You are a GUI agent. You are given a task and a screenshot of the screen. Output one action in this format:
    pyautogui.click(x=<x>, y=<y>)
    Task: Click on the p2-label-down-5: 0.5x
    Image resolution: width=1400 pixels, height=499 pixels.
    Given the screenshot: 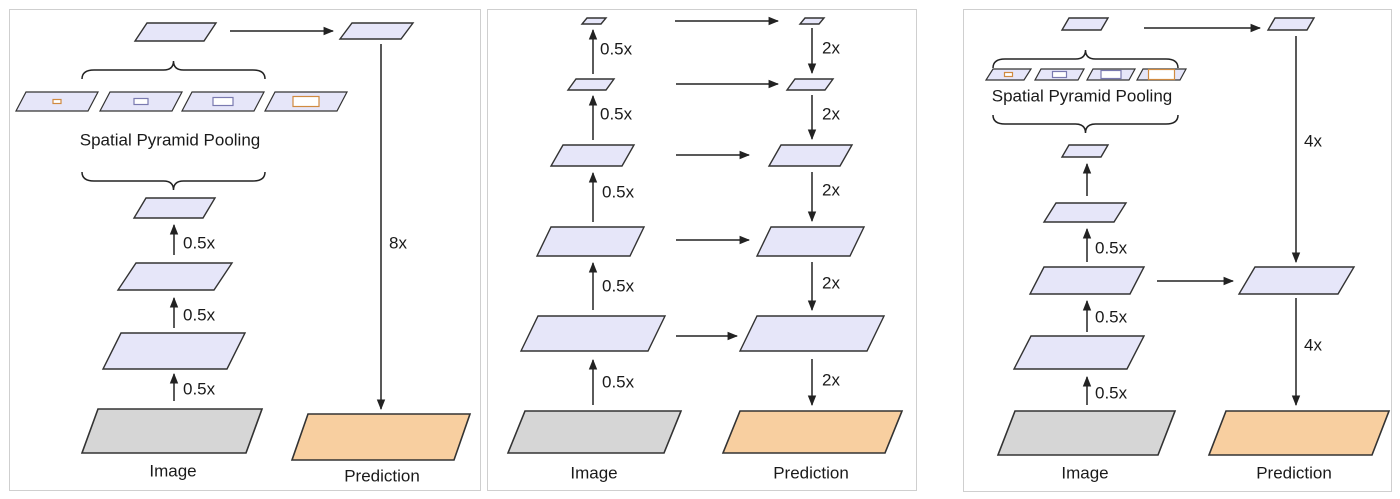 What is the action you would take?
    pyautogui.click(x=616, y=48)
    